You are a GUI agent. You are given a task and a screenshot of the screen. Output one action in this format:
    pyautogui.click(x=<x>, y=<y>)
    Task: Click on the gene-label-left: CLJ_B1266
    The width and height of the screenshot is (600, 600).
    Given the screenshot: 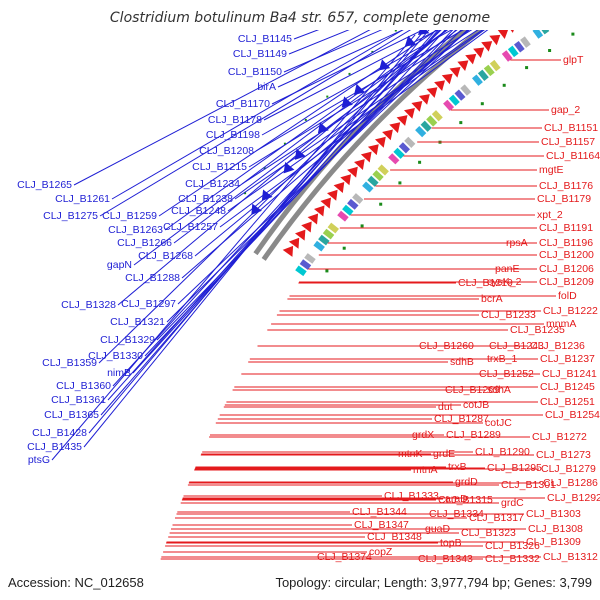 What is the action you would take?
    pyautogui.click(x=144, y=243)
    